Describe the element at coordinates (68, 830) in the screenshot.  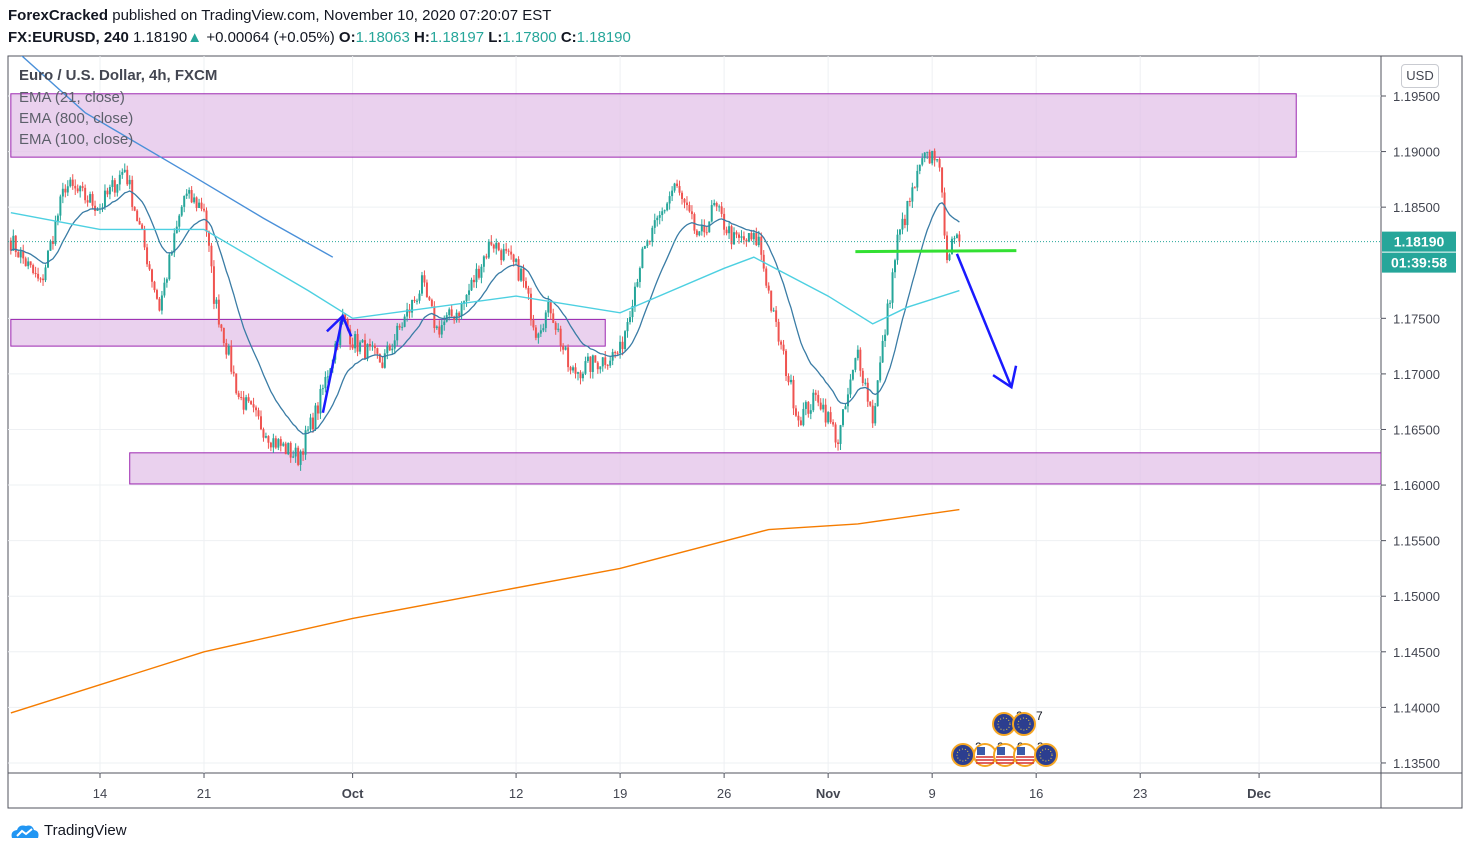
I see `tradingview-logo: TradingView` at that location.